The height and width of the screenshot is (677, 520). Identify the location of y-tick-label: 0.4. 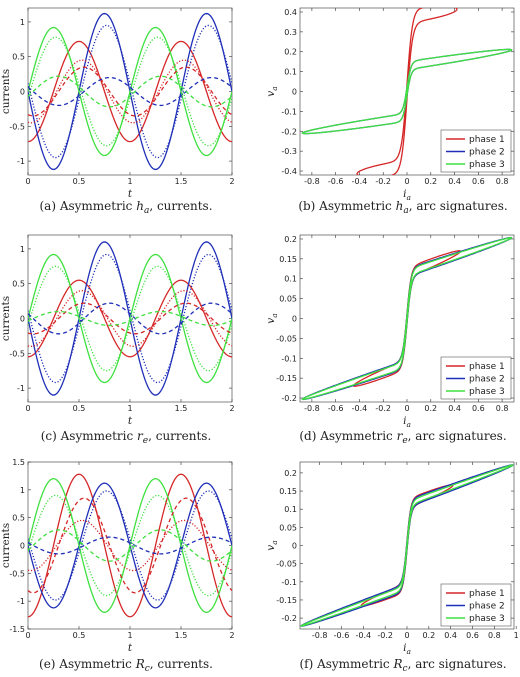
(290, 12).